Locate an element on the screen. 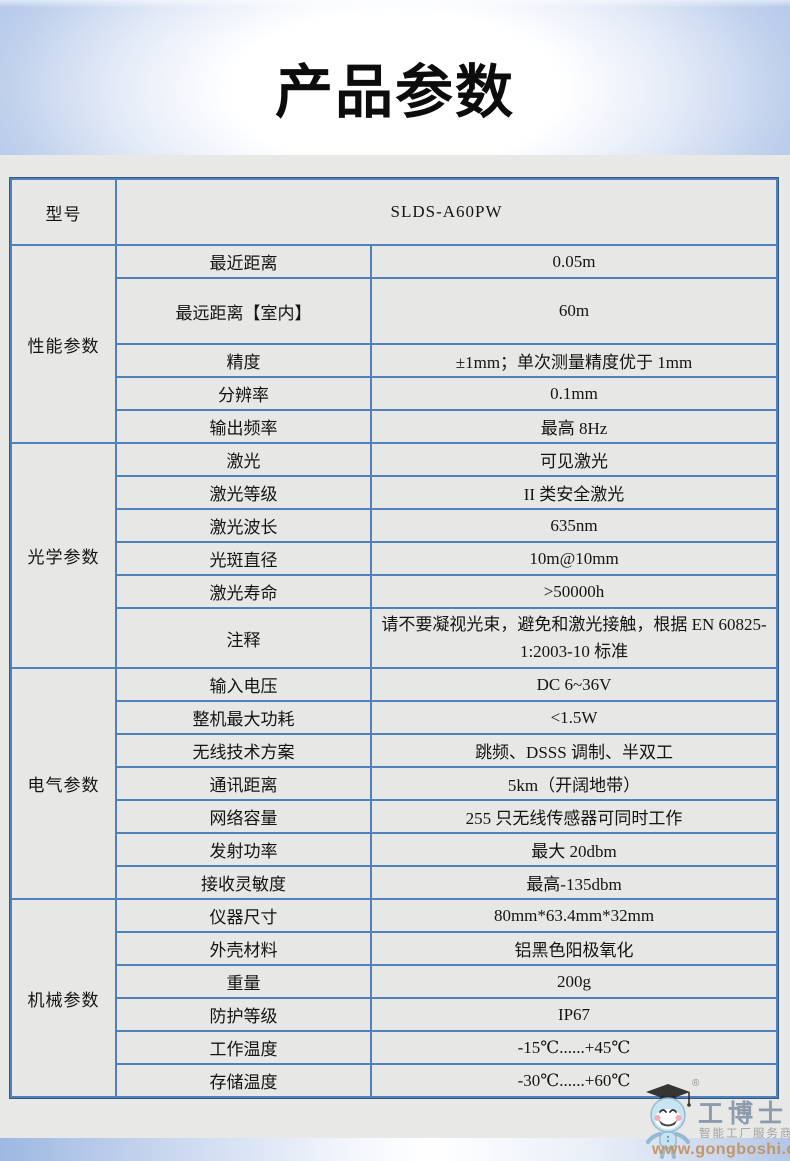  param-value: 可见激光 is located at coordinates (574, 459).